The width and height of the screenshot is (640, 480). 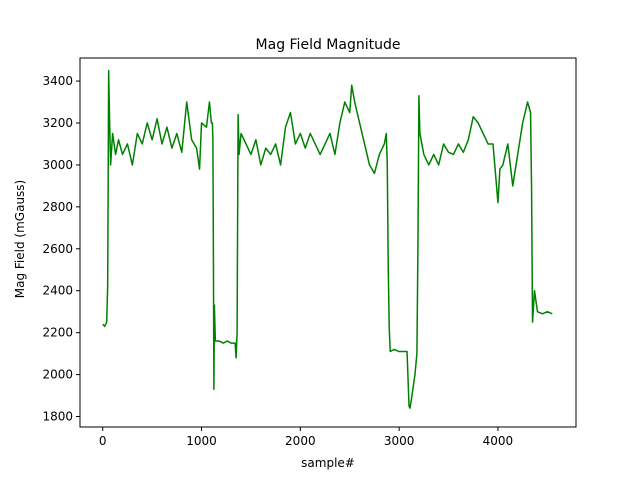 I want to click on x-tick-label: 0, so click(x=103, y=441).